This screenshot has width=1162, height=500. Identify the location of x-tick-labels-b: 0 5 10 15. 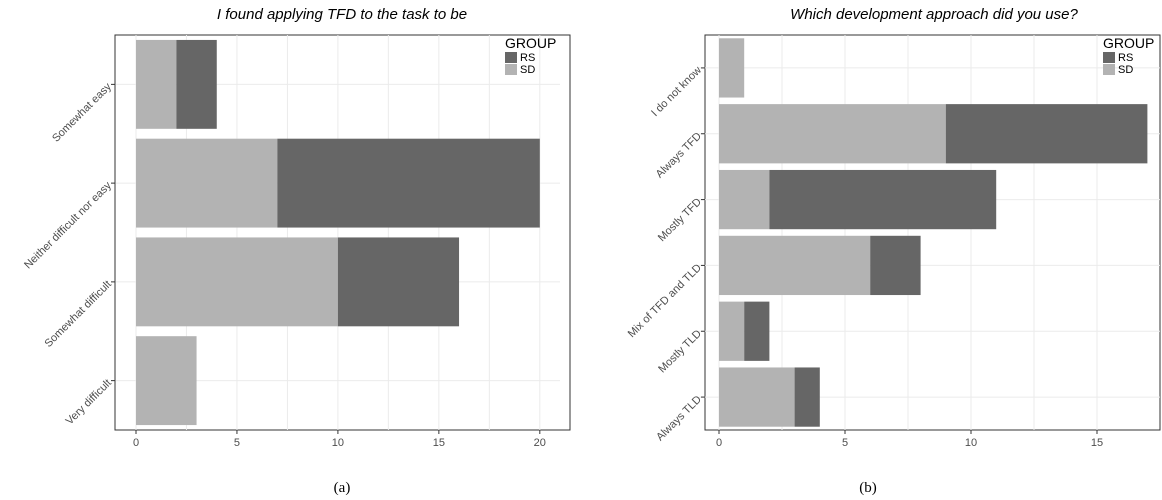
(909, 439).